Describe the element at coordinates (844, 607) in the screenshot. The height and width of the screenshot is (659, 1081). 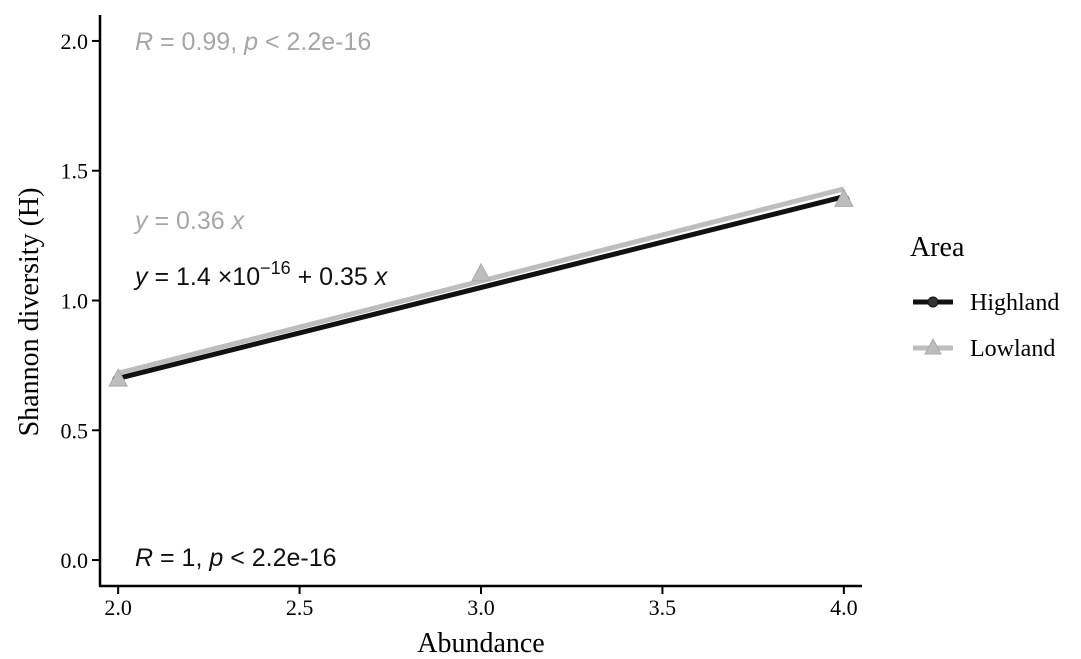
I see `x-tick-label: 4.0` at that location.